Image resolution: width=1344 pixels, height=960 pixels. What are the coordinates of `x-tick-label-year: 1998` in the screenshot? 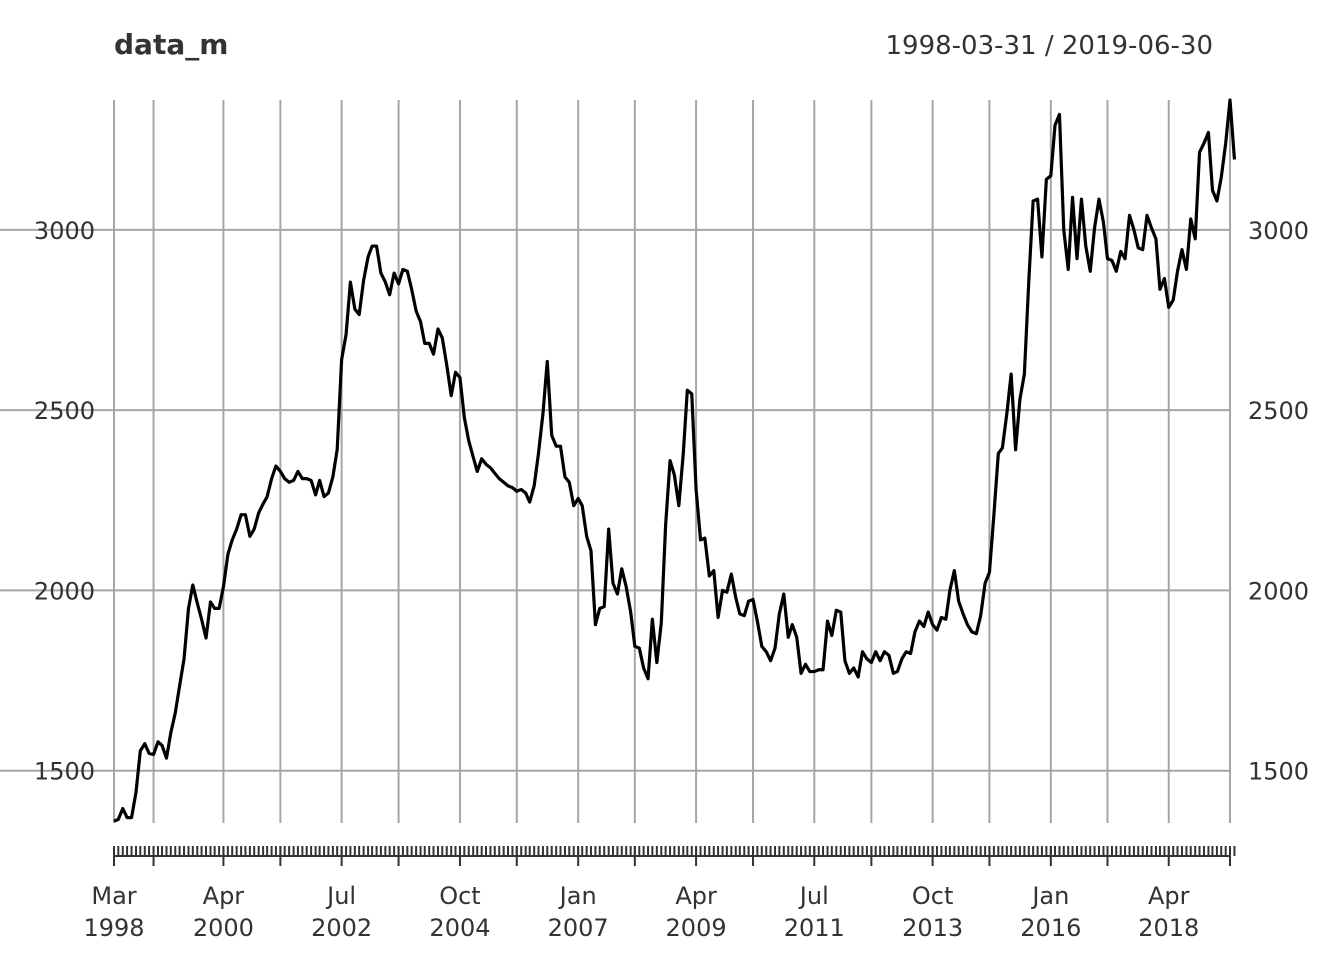 It's located at (113, 928).